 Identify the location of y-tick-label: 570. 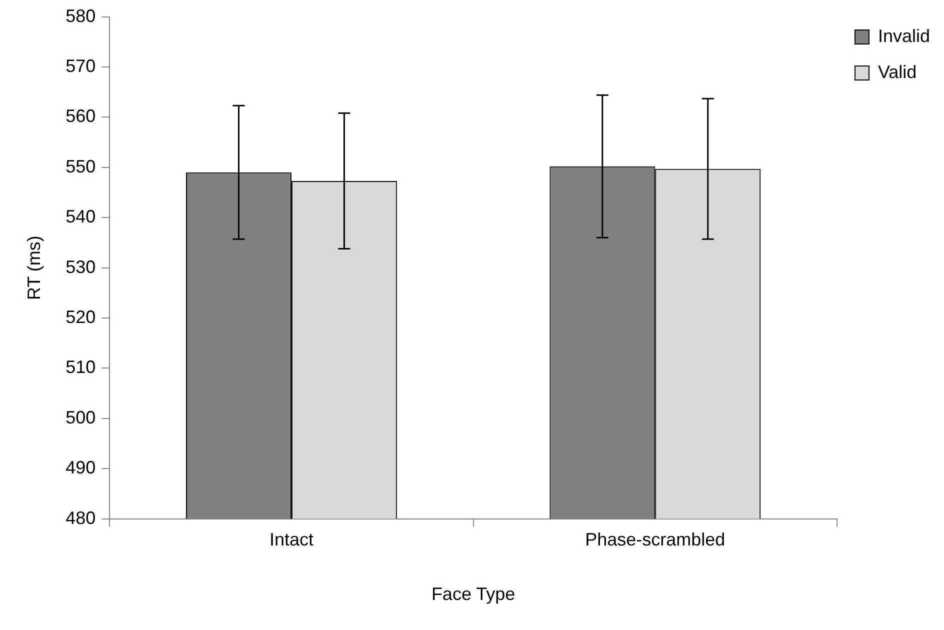
(81, 66).